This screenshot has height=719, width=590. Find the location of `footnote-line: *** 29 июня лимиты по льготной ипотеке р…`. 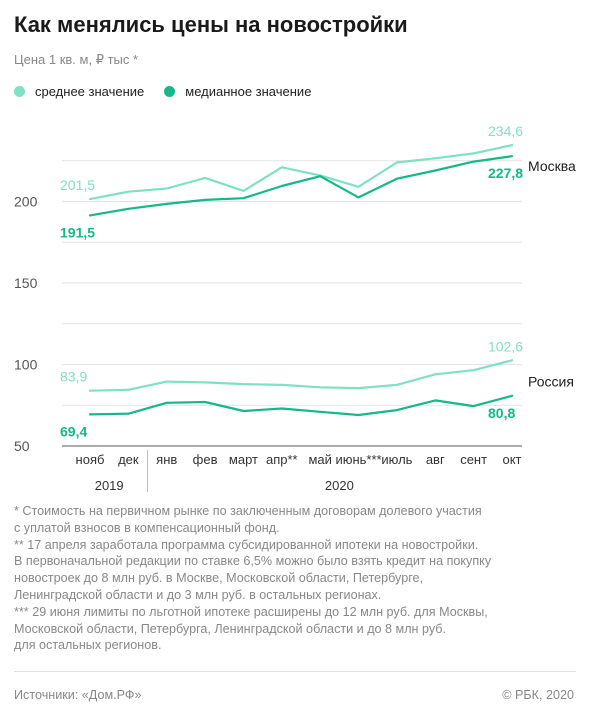

footnote-line: *** 29 июня лимиты по льготной ипотеке р… is located at coordinates (251, 611).